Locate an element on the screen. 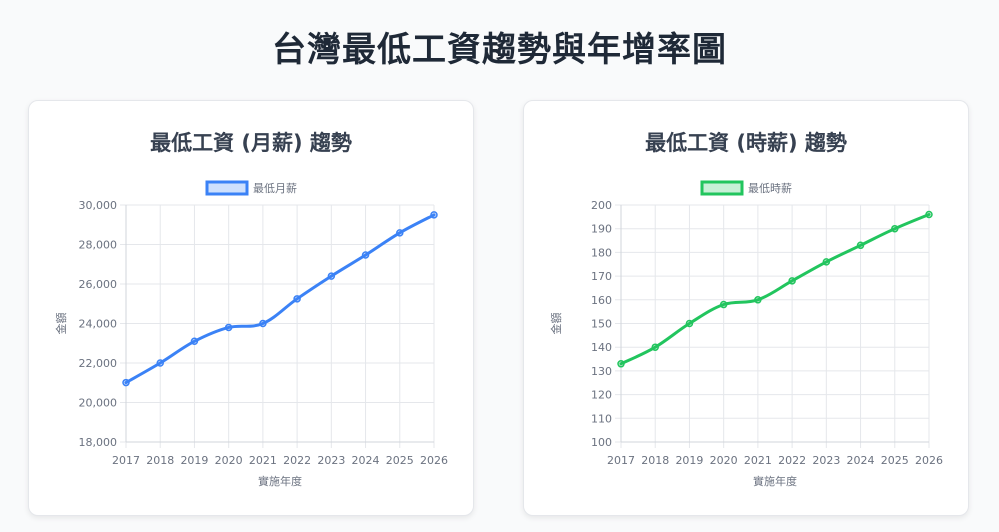 The width and height of the screenshot is (999, 532). y-tick-label: 170 is located at coordinates (601, 276).